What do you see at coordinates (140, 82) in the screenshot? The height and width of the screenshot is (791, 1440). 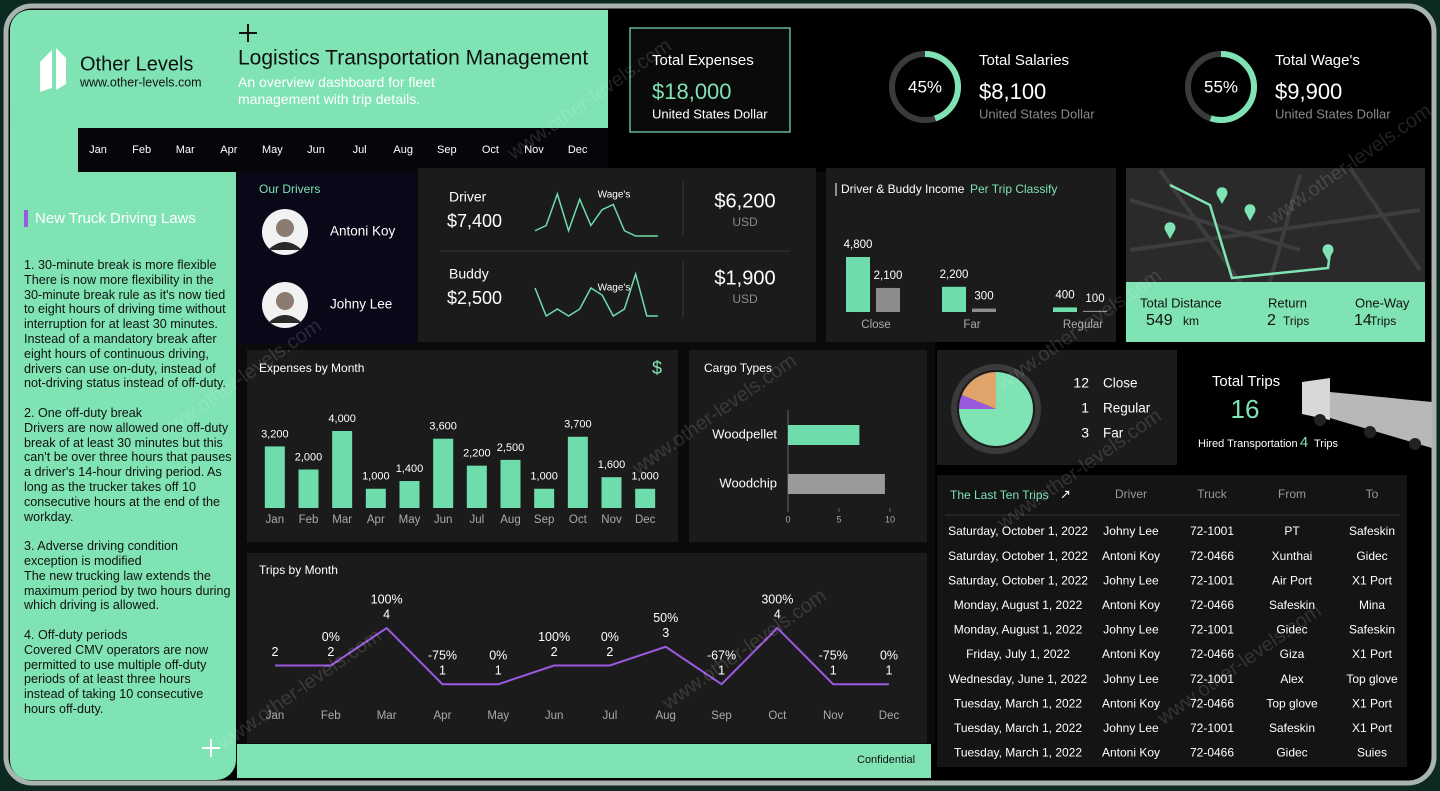 I see `brand-url: www.other-levels.com` at bounding box center [140, 82].